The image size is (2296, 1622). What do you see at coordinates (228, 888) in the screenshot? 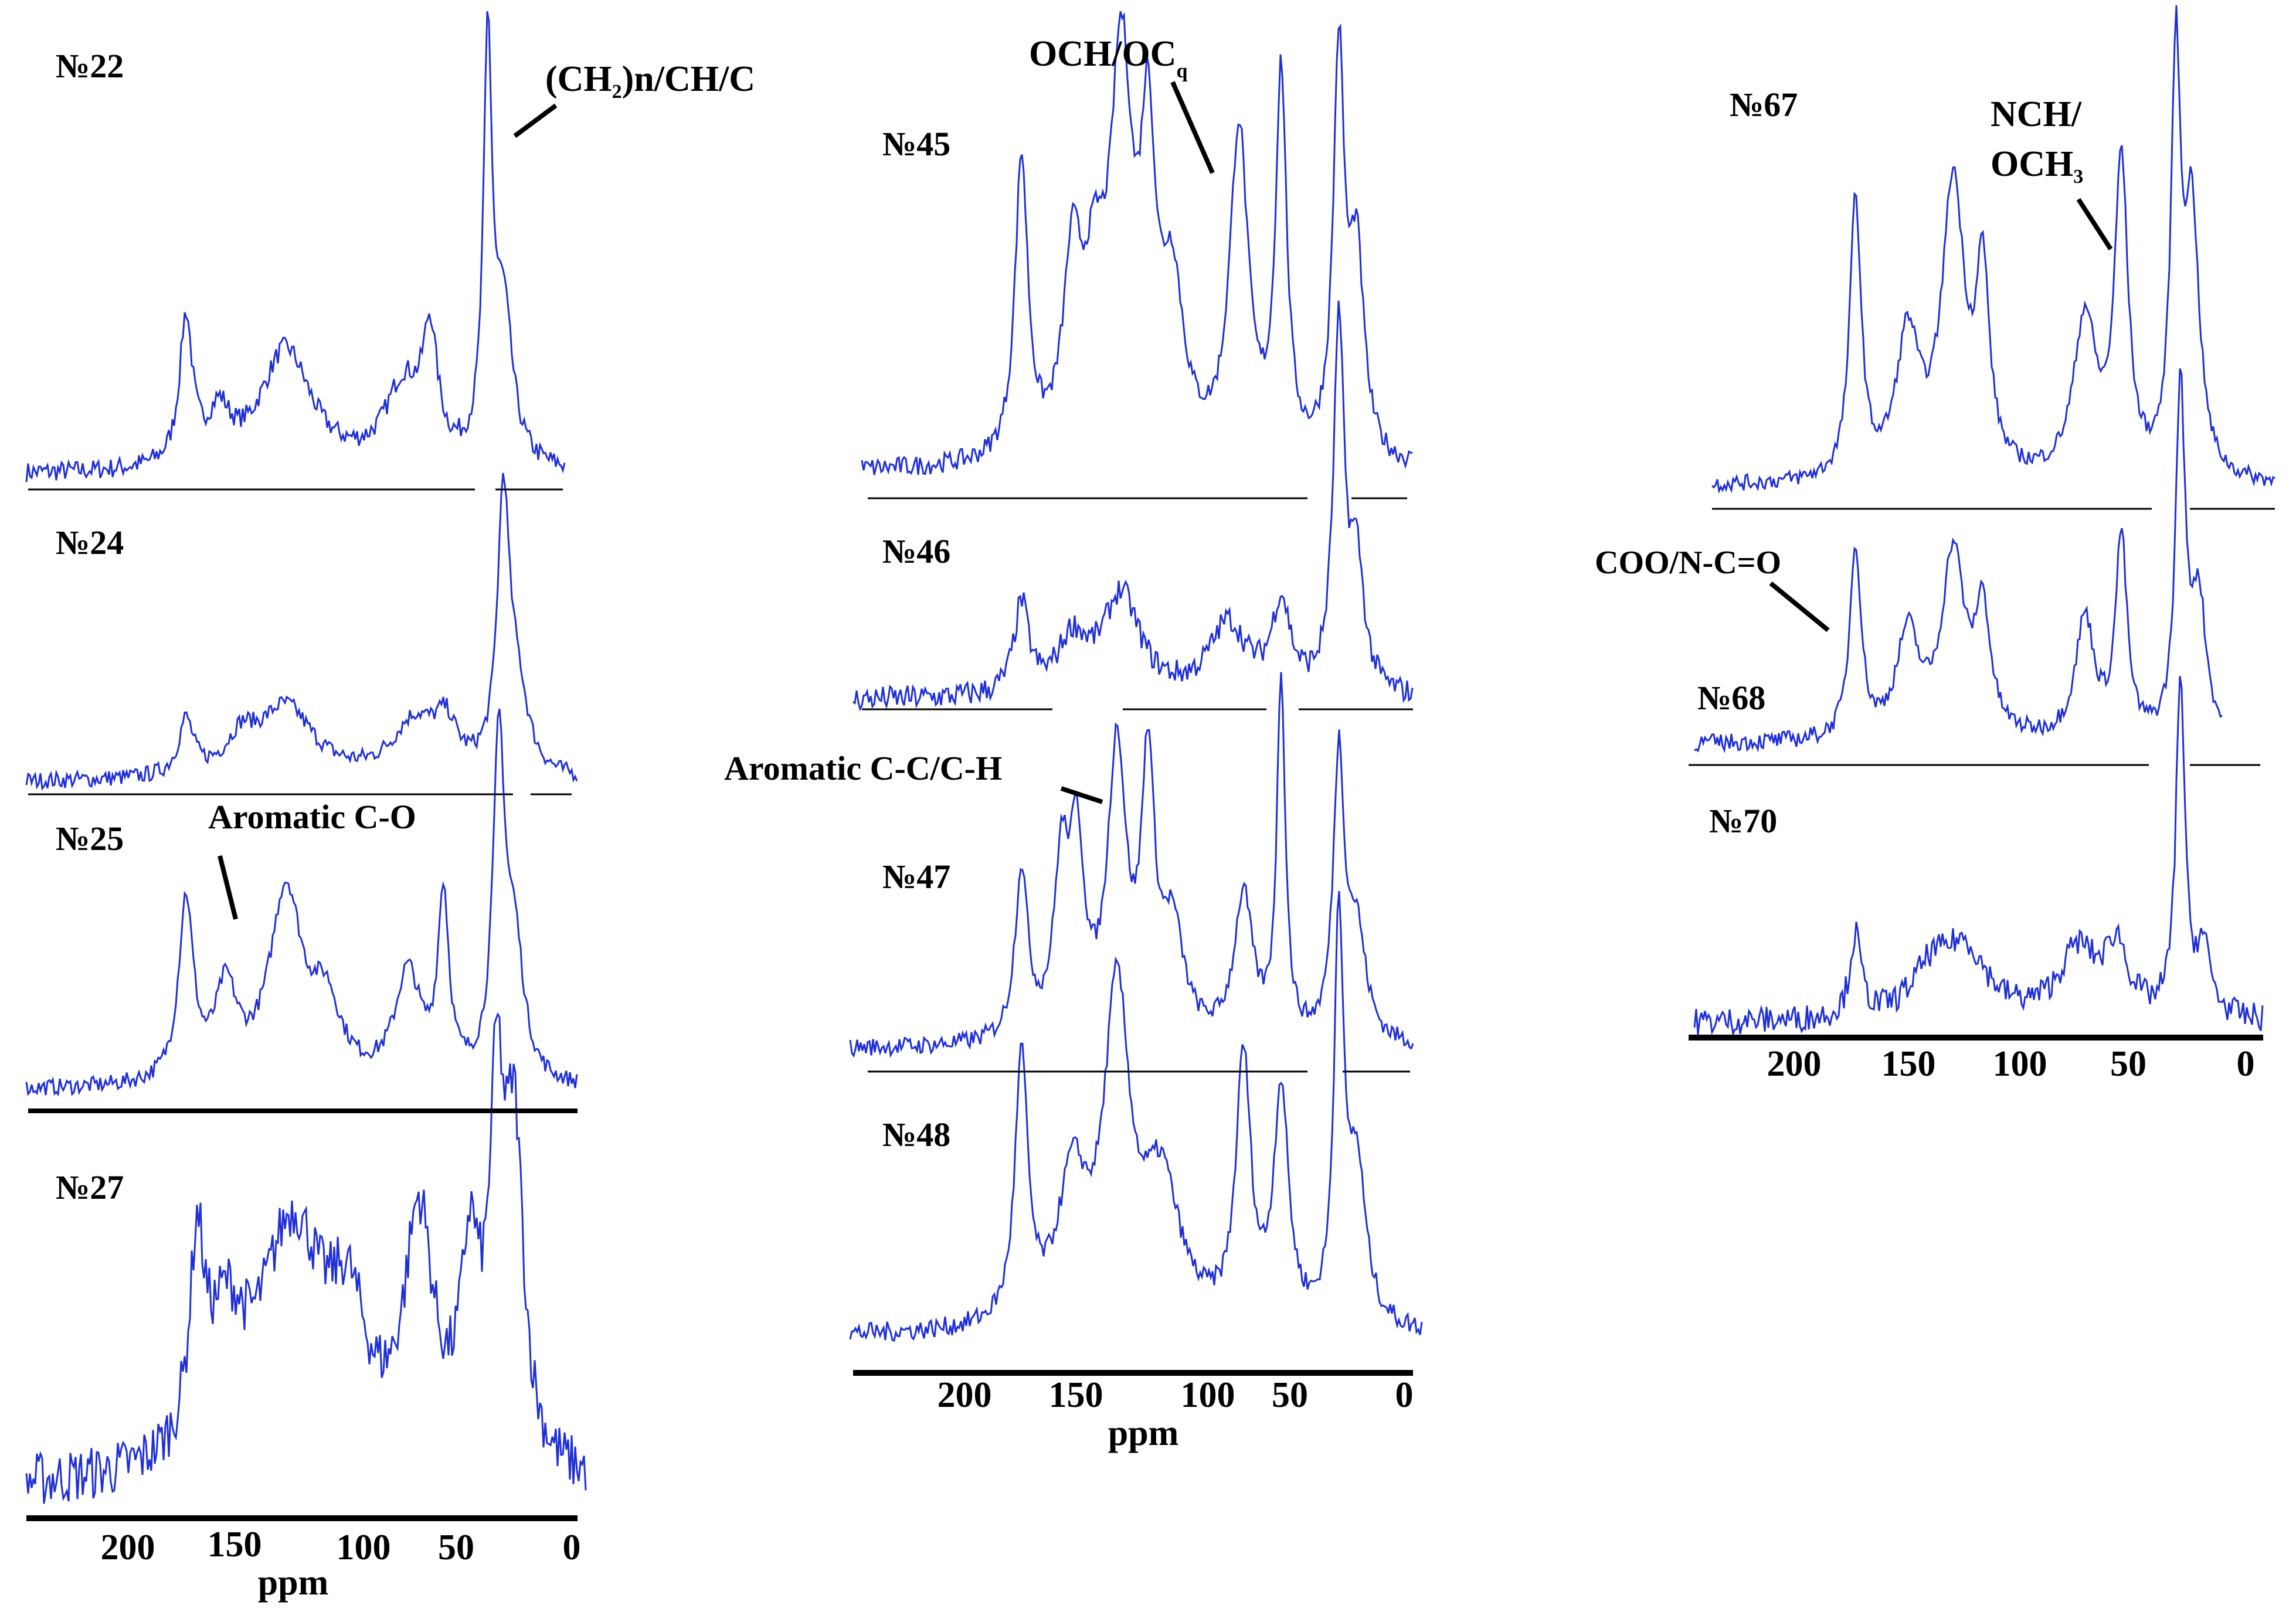
I see `annotation-aromatic-co-pointer` at bounding box center [228, 888].